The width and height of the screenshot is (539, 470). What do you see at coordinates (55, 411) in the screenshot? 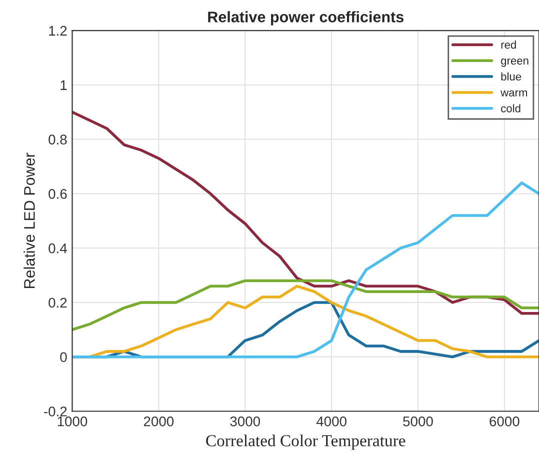
I see `y-tick-label: -0.2` at bounding box center [55, 411].